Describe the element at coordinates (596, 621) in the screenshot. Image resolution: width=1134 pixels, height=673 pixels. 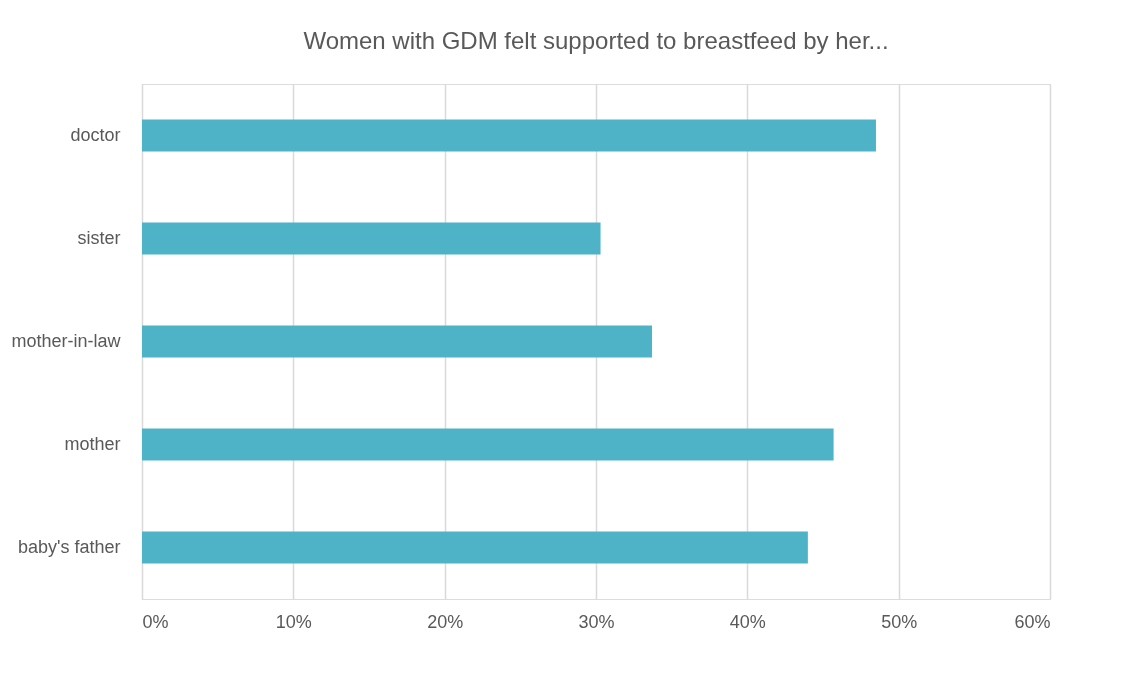
I see `x-tick-label: 30%` at that location.